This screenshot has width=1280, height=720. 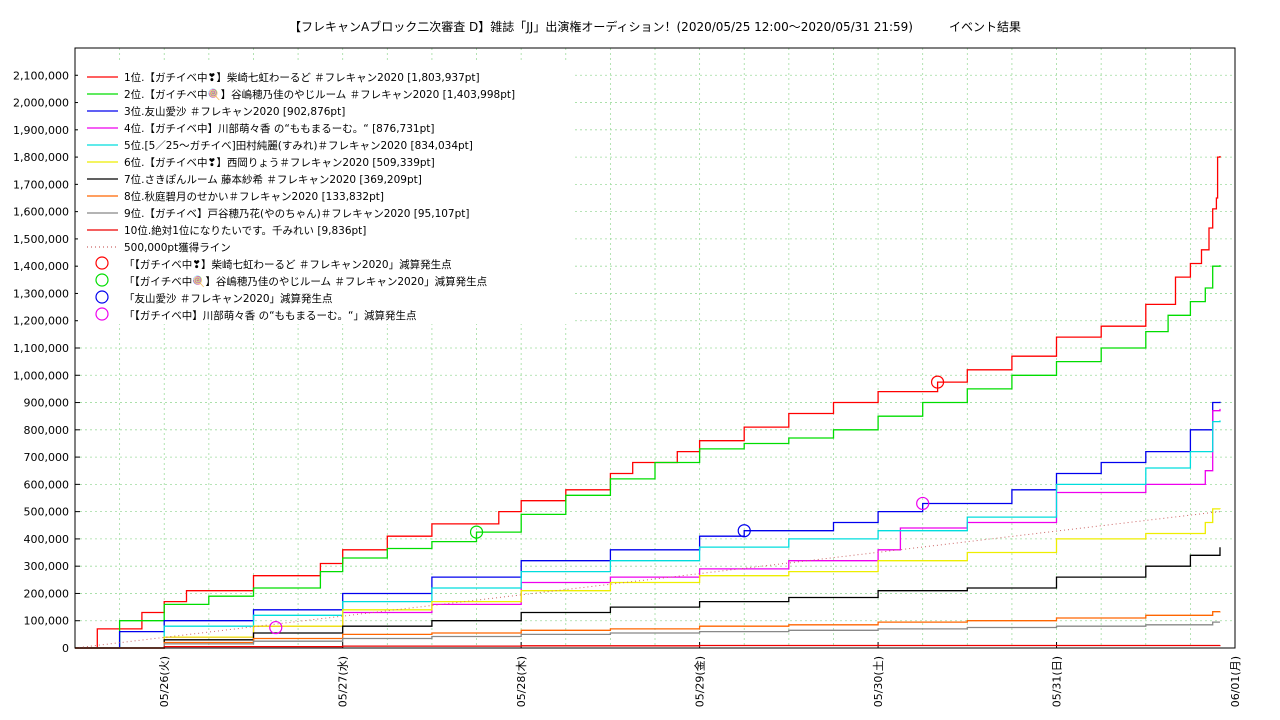 I want to click on x-tick-label: 05/29(金), so click(x=700, y=681).